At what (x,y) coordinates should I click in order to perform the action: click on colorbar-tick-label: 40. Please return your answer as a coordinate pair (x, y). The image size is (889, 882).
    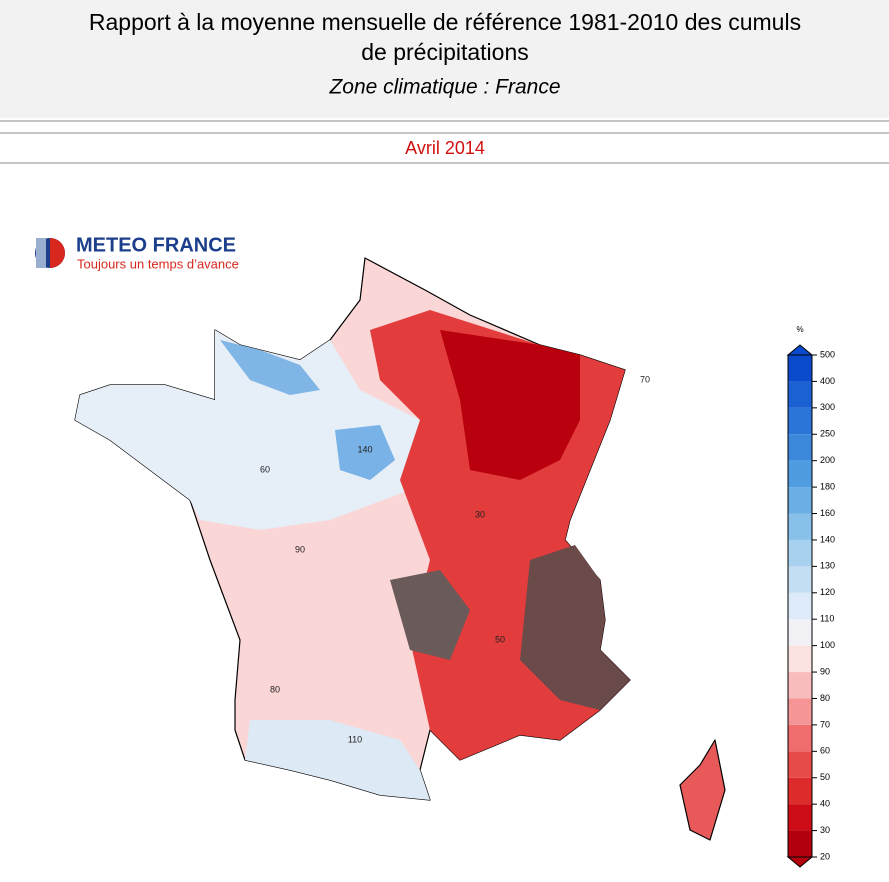
    Looking at the image, I should click on (825, 804).